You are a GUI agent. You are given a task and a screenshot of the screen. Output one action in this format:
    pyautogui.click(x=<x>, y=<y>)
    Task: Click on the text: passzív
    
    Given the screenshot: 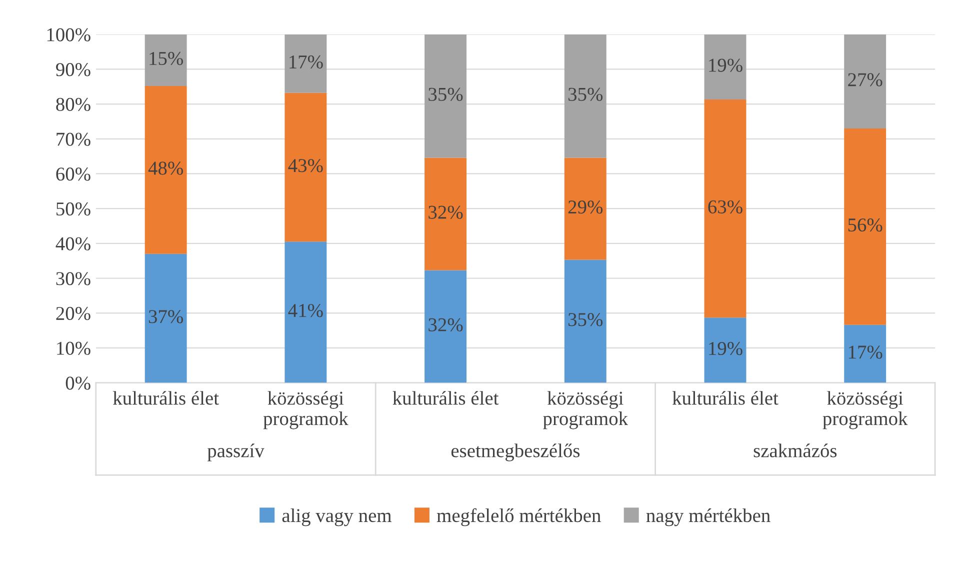 What is the action you would take?
    pyautogui.click(x=235, y=453)
    